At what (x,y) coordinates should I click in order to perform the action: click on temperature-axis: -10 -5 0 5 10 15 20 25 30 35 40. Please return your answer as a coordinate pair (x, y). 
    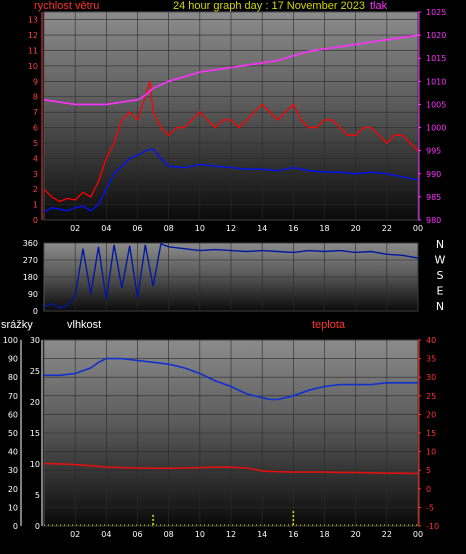
    Looking at the image, I should click on (428, 433).